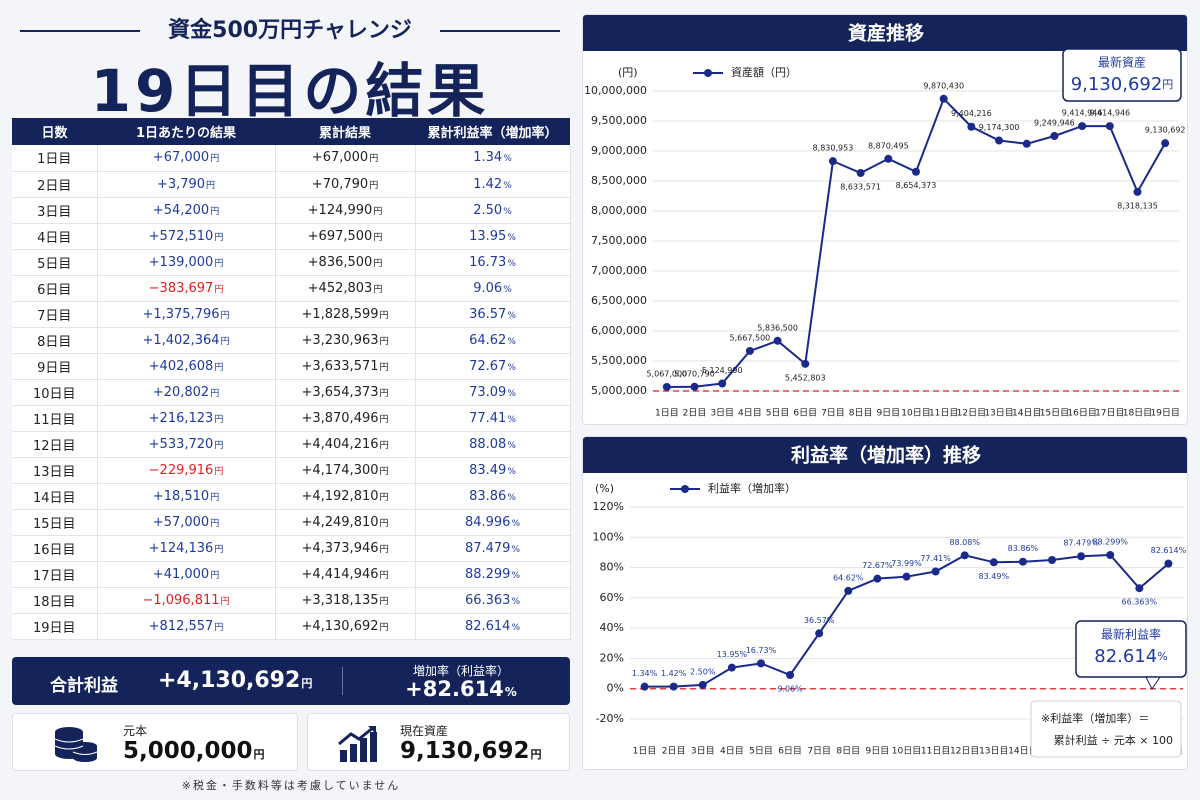  Describe the element at coordinates (619, 120) in the screenshot. I see `y-tick-label: 9,500,000` at that location.